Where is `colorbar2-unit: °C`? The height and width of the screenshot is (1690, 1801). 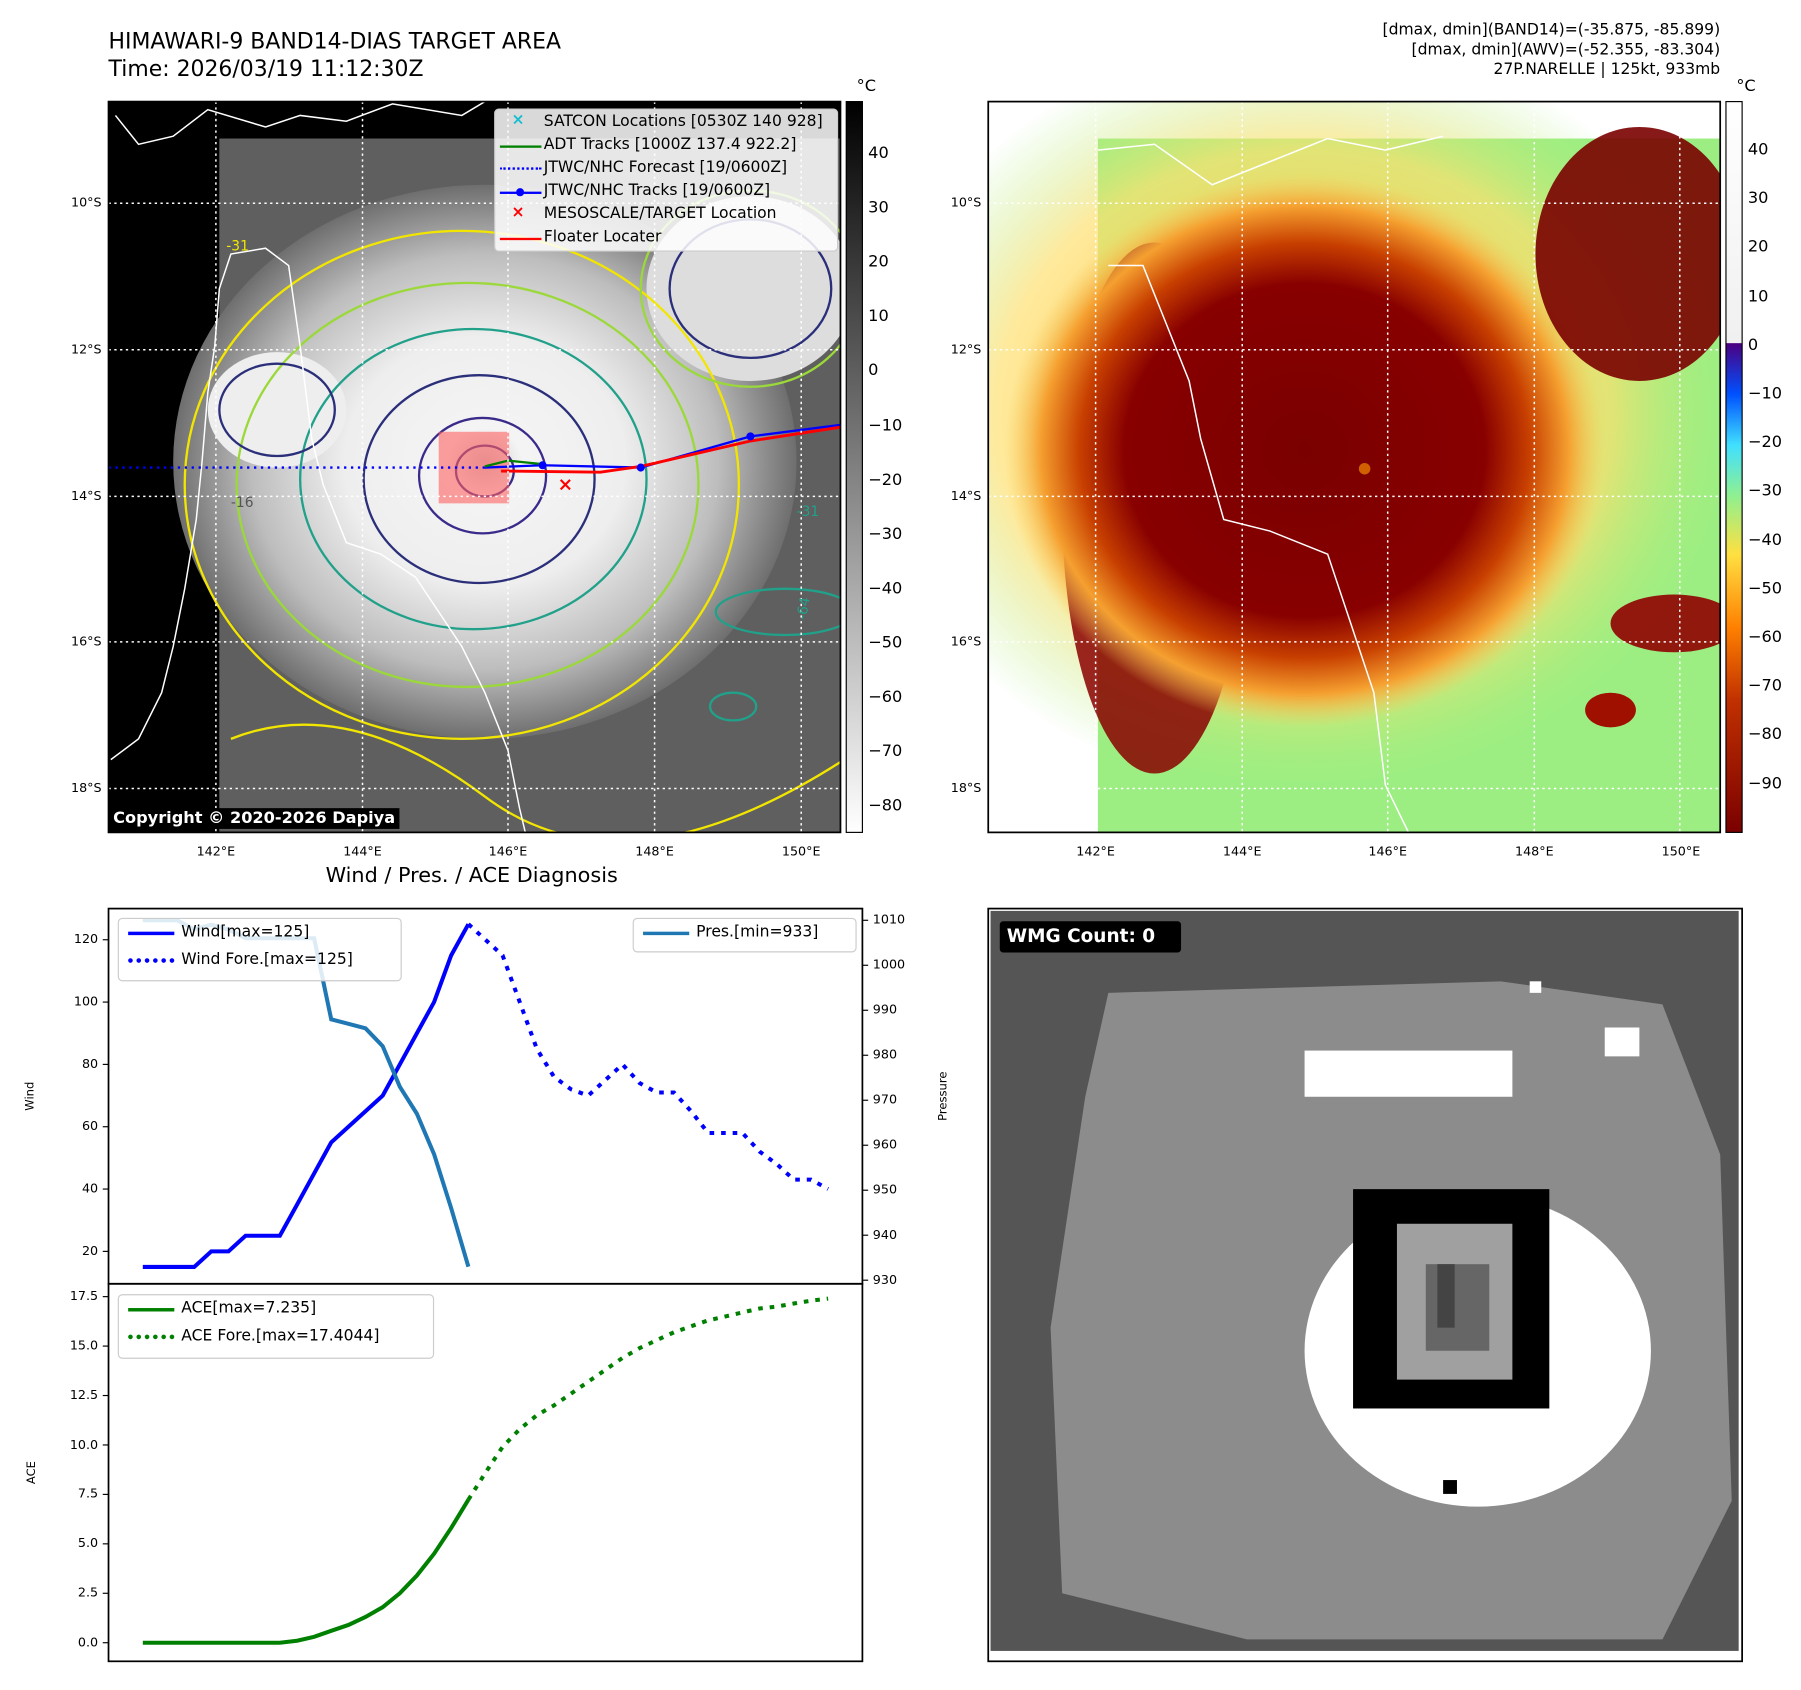 colorbar2-unit: °C is located at coordinates (1746, 86).